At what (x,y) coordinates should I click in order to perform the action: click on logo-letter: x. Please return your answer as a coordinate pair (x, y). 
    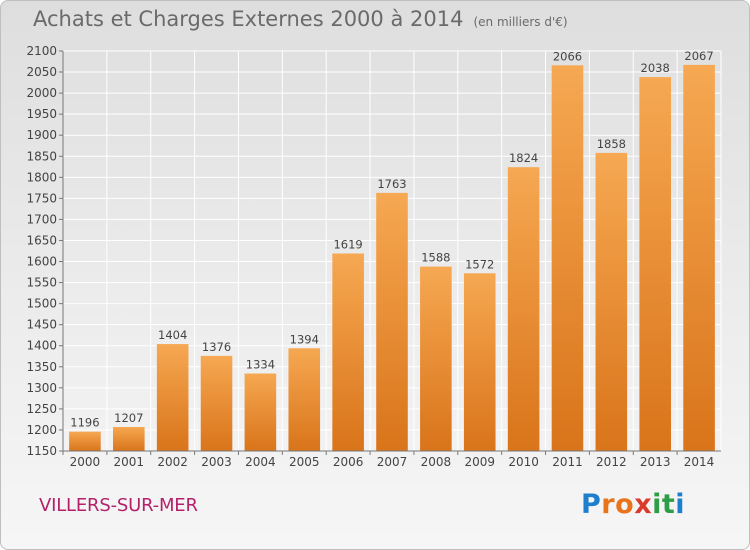
    Looking at the image, I should click on (643, 504).